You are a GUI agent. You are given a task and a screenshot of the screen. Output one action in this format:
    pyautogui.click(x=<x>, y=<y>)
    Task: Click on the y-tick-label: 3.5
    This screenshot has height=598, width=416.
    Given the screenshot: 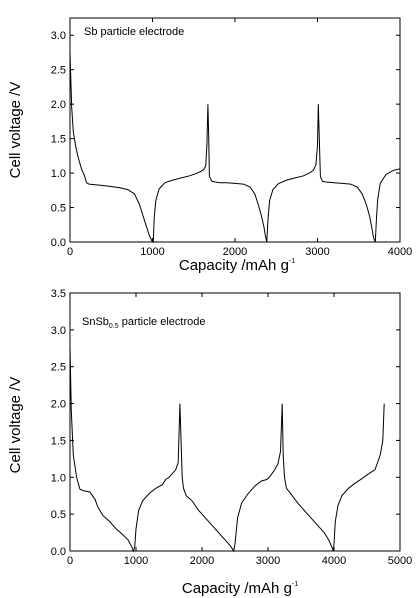 What is the action you would take?
    pyautogui.click(x=58, y=294)
    